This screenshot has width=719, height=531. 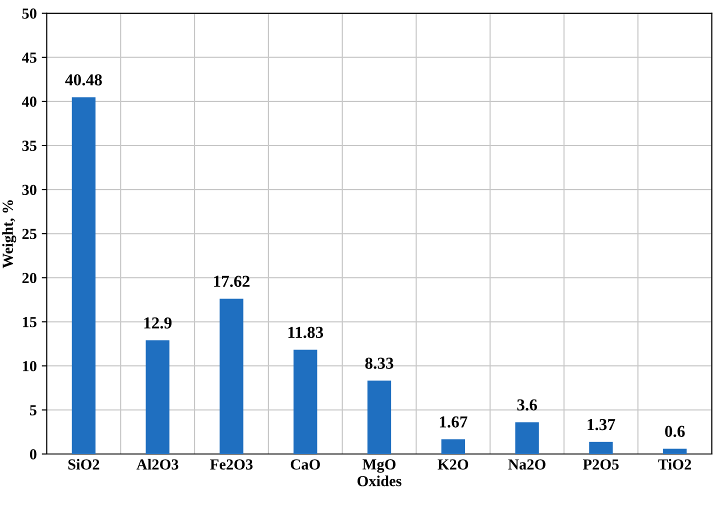 I want to click on data-label: 1.67, so click(x=454, y=422).